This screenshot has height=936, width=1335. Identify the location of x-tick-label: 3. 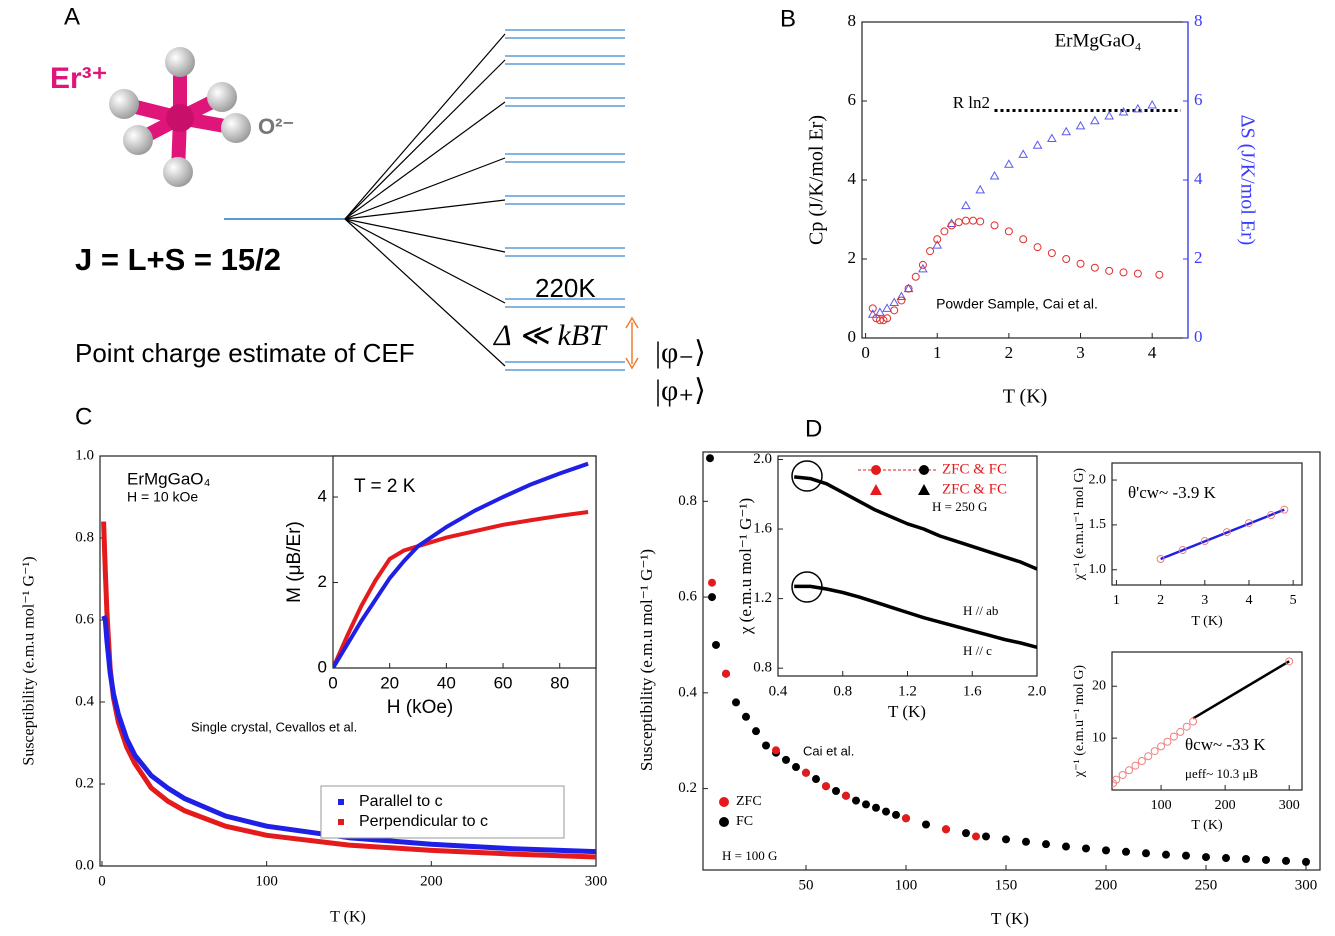
(1204, 600).